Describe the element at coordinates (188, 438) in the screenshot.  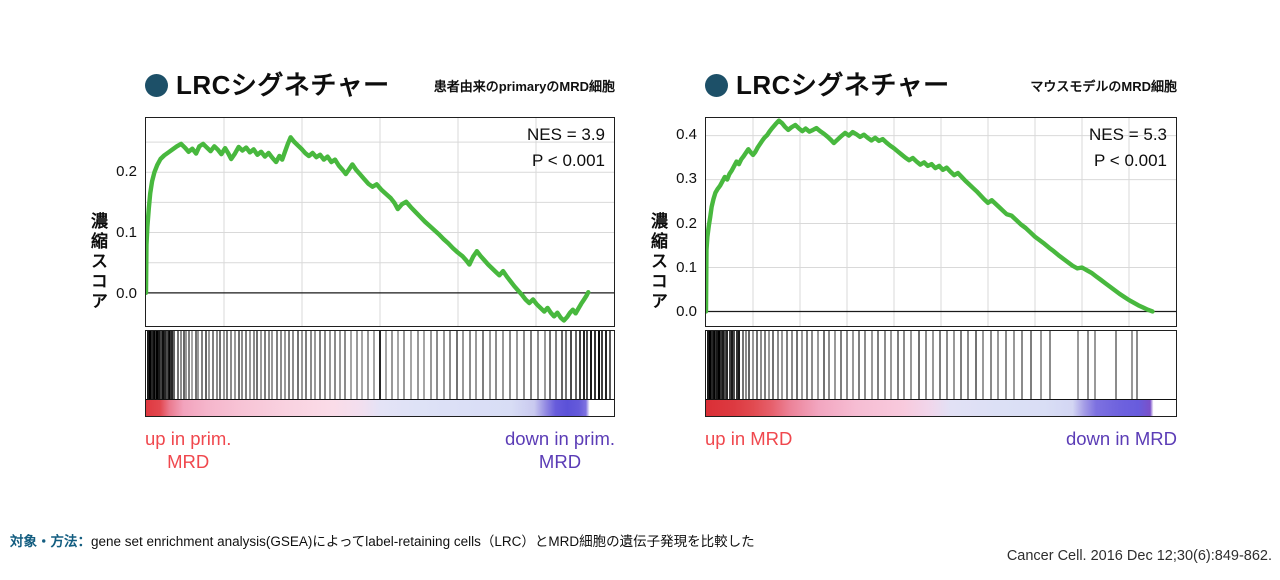
I see `up-label-line1: up in prim.` at that location.